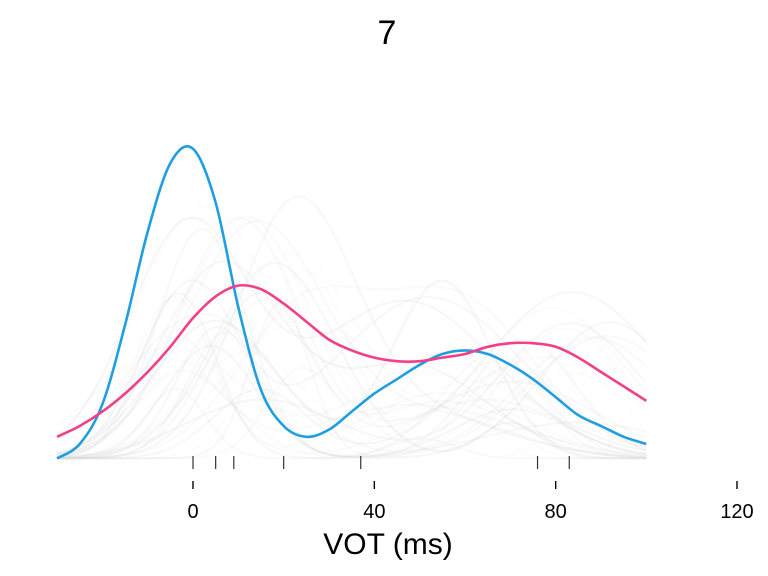 The width and height of the screenshot is (768, 576). Describe the element at coordinates (387, 33) in the screenshot. I see `chart-title: 7` at that location.